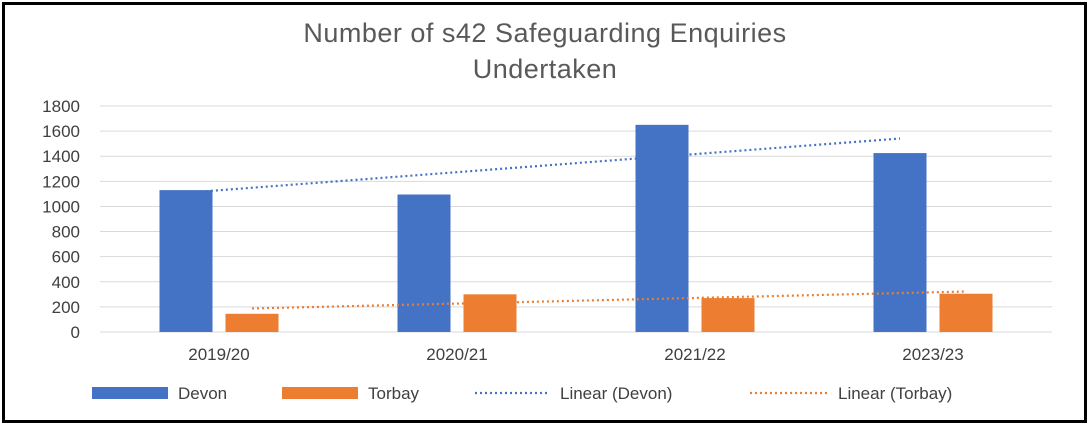 This screenshot has width=1087, height=423. I want to click on legend-linear-devon-label: Linear (Devon), so click(616, 393).